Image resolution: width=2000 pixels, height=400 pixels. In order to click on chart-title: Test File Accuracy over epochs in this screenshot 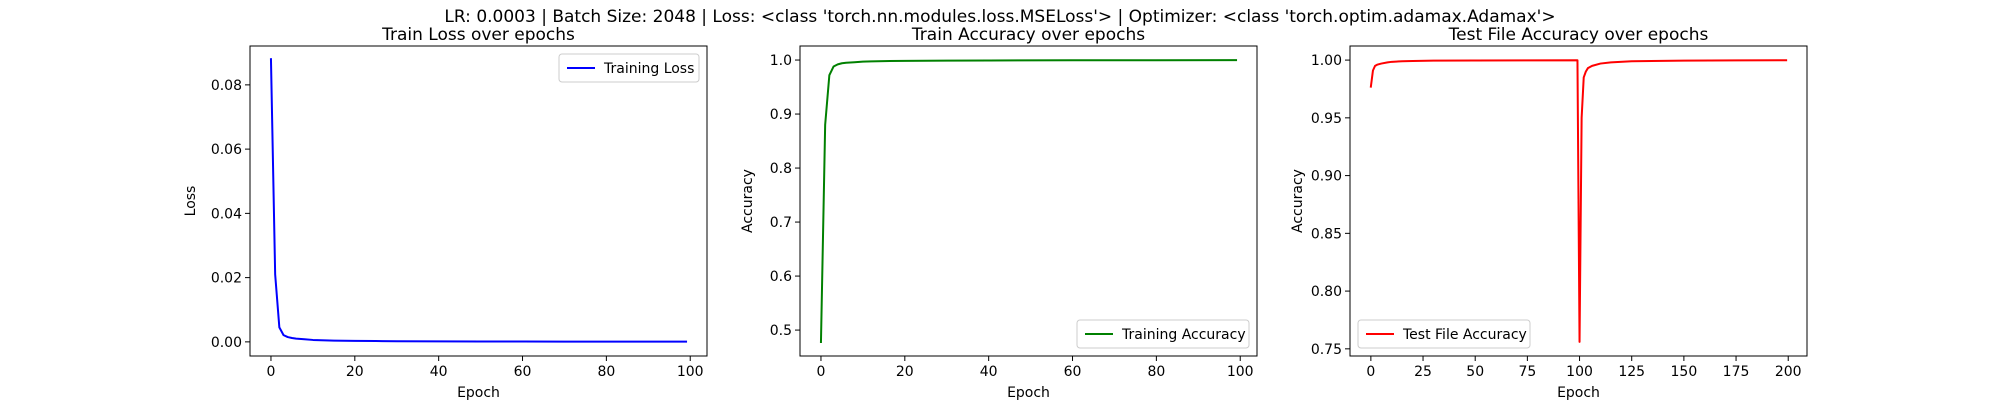, I will do `click(1578, 35)`.